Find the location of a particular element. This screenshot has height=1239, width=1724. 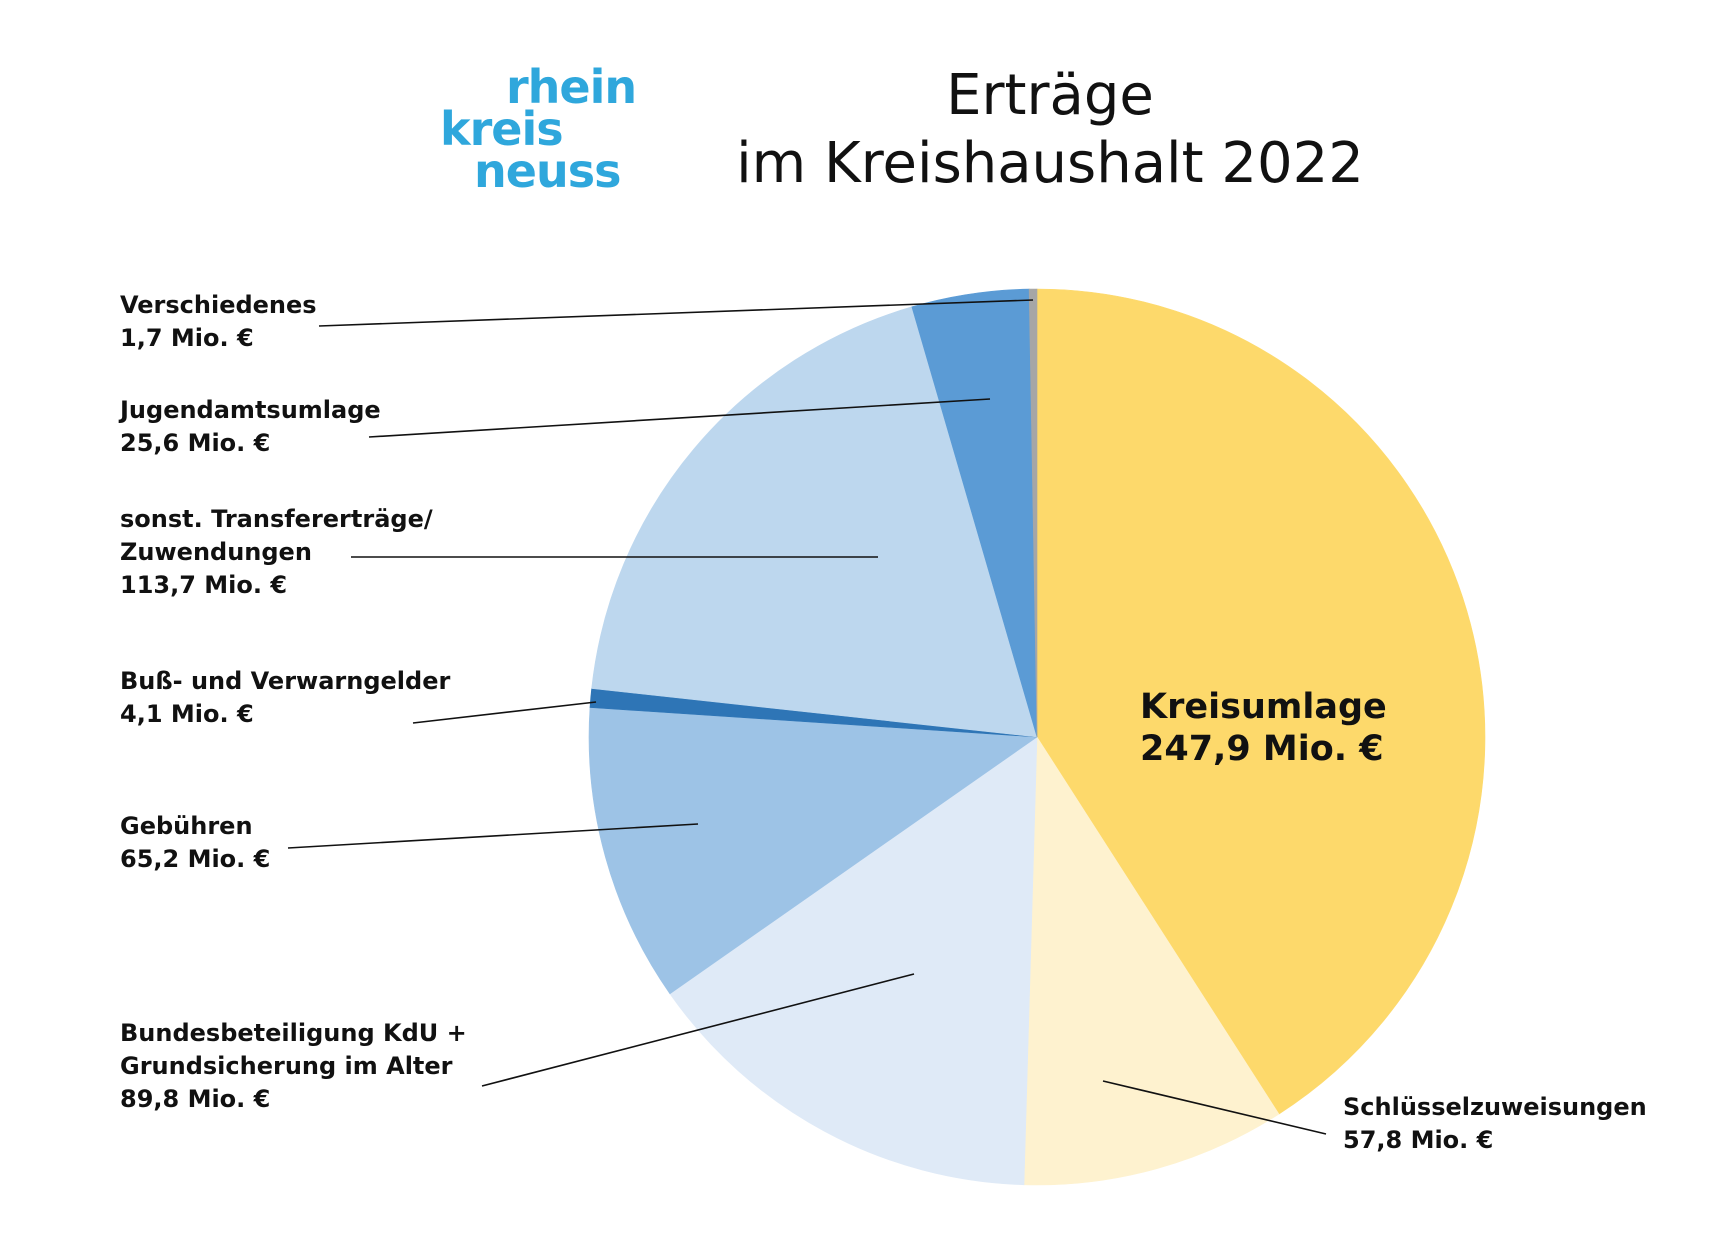

label-bundesbeteiligung-name-line-1: Bundesbeteiligung KdU + is located at coordinates (293, 1033).